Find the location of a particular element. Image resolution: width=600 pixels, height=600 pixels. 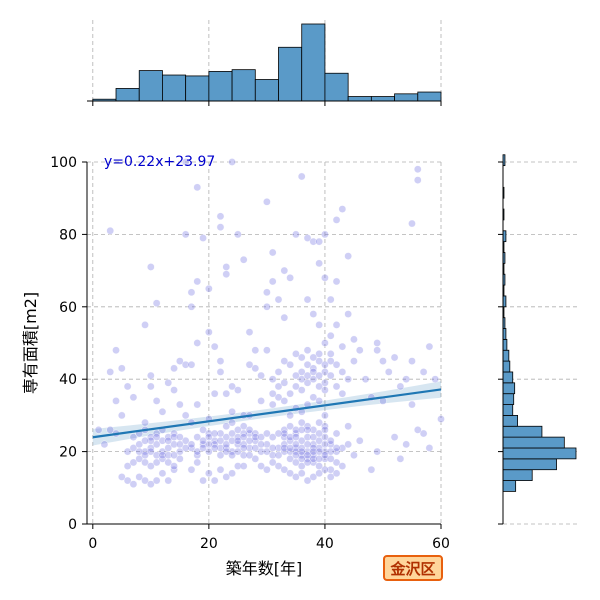

x-tick-label: 20 is located at coordinates (209, 544).